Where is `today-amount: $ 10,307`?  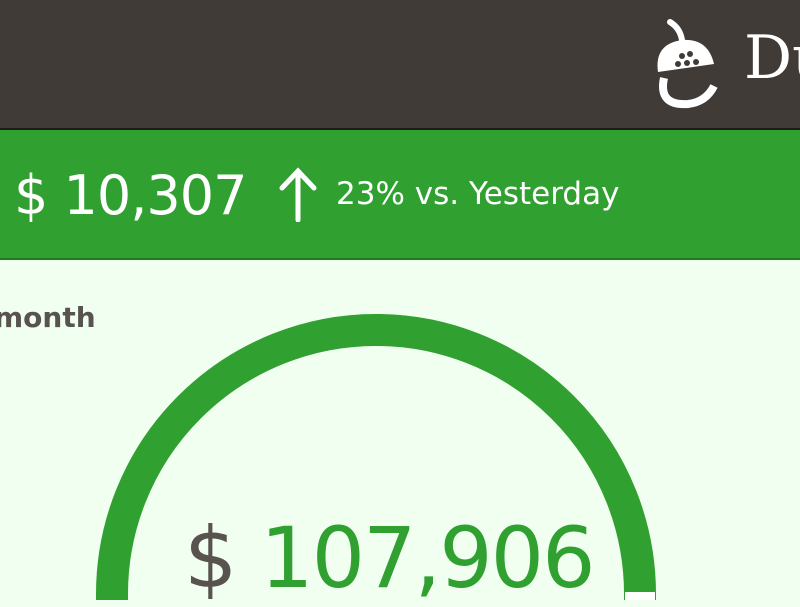 today-amount: $ 10,307 is located at coordinates (130, 195).